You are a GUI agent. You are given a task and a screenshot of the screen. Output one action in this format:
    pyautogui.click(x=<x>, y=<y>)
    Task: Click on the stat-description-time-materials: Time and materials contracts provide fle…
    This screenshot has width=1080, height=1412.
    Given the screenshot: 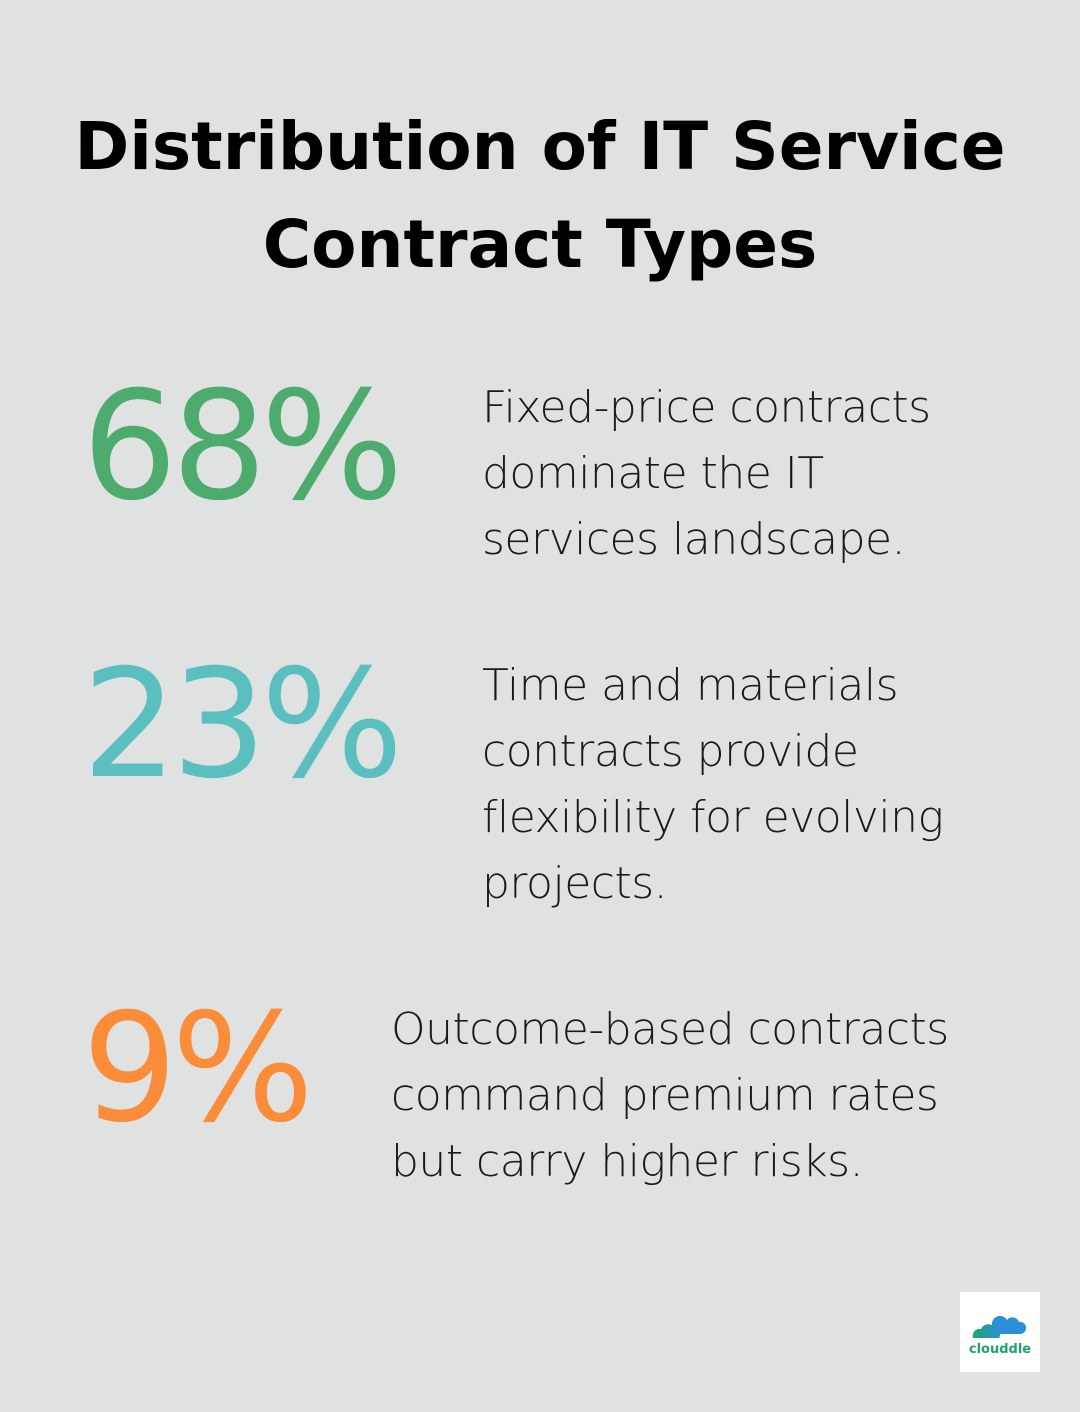 What is the action you would take?
    pyautogui.click(x=713, y=785)
    